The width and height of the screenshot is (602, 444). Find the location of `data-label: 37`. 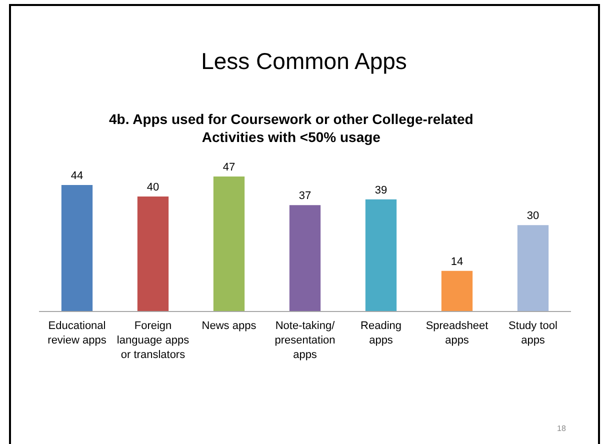

data-label: 37 is located at coordinates (305, 196).